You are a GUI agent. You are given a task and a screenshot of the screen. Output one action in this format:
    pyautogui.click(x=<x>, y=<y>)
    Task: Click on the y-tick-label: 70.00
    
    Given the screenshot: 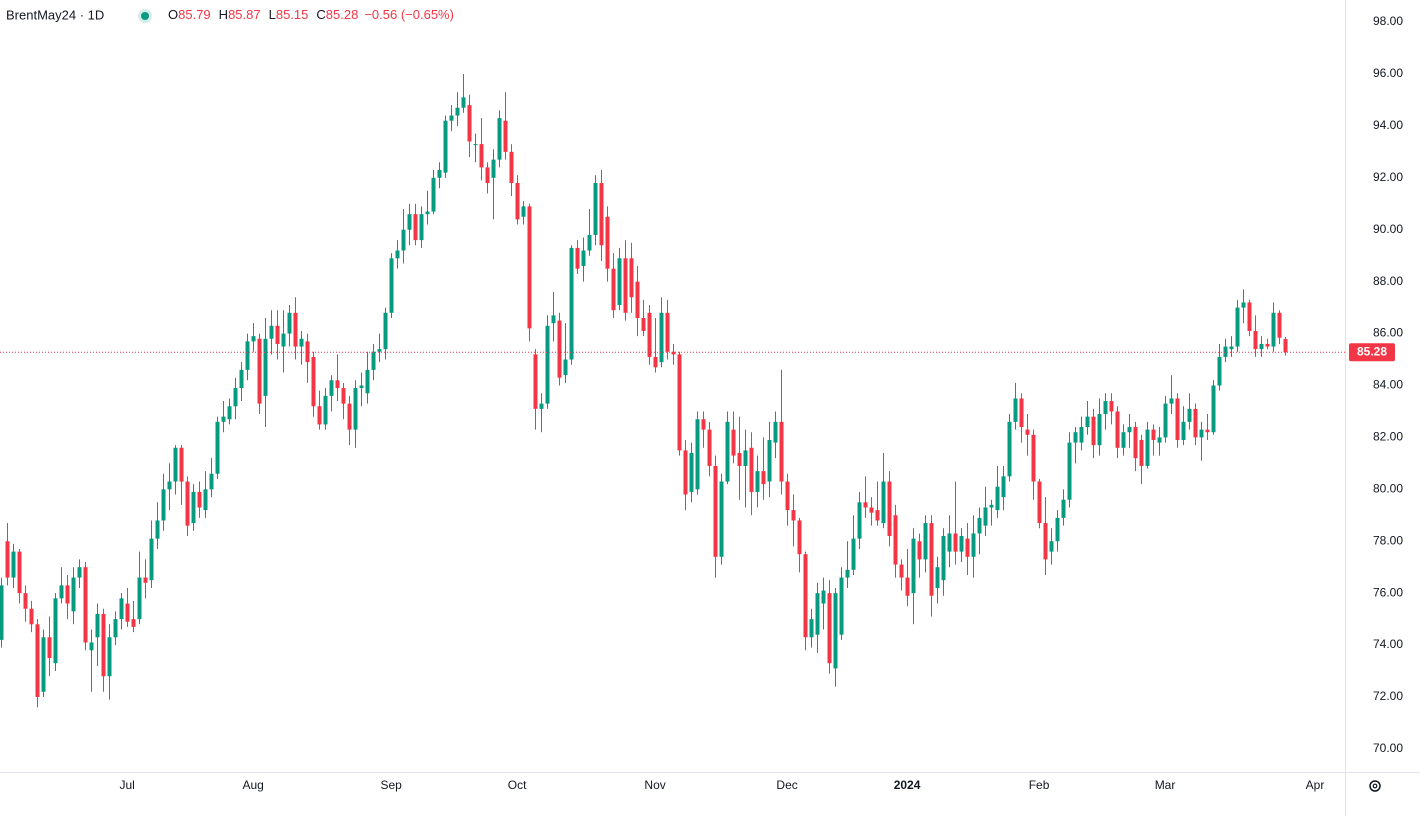 What is the action you would take?
    pyautogui.click(x=1388, y=748)
    